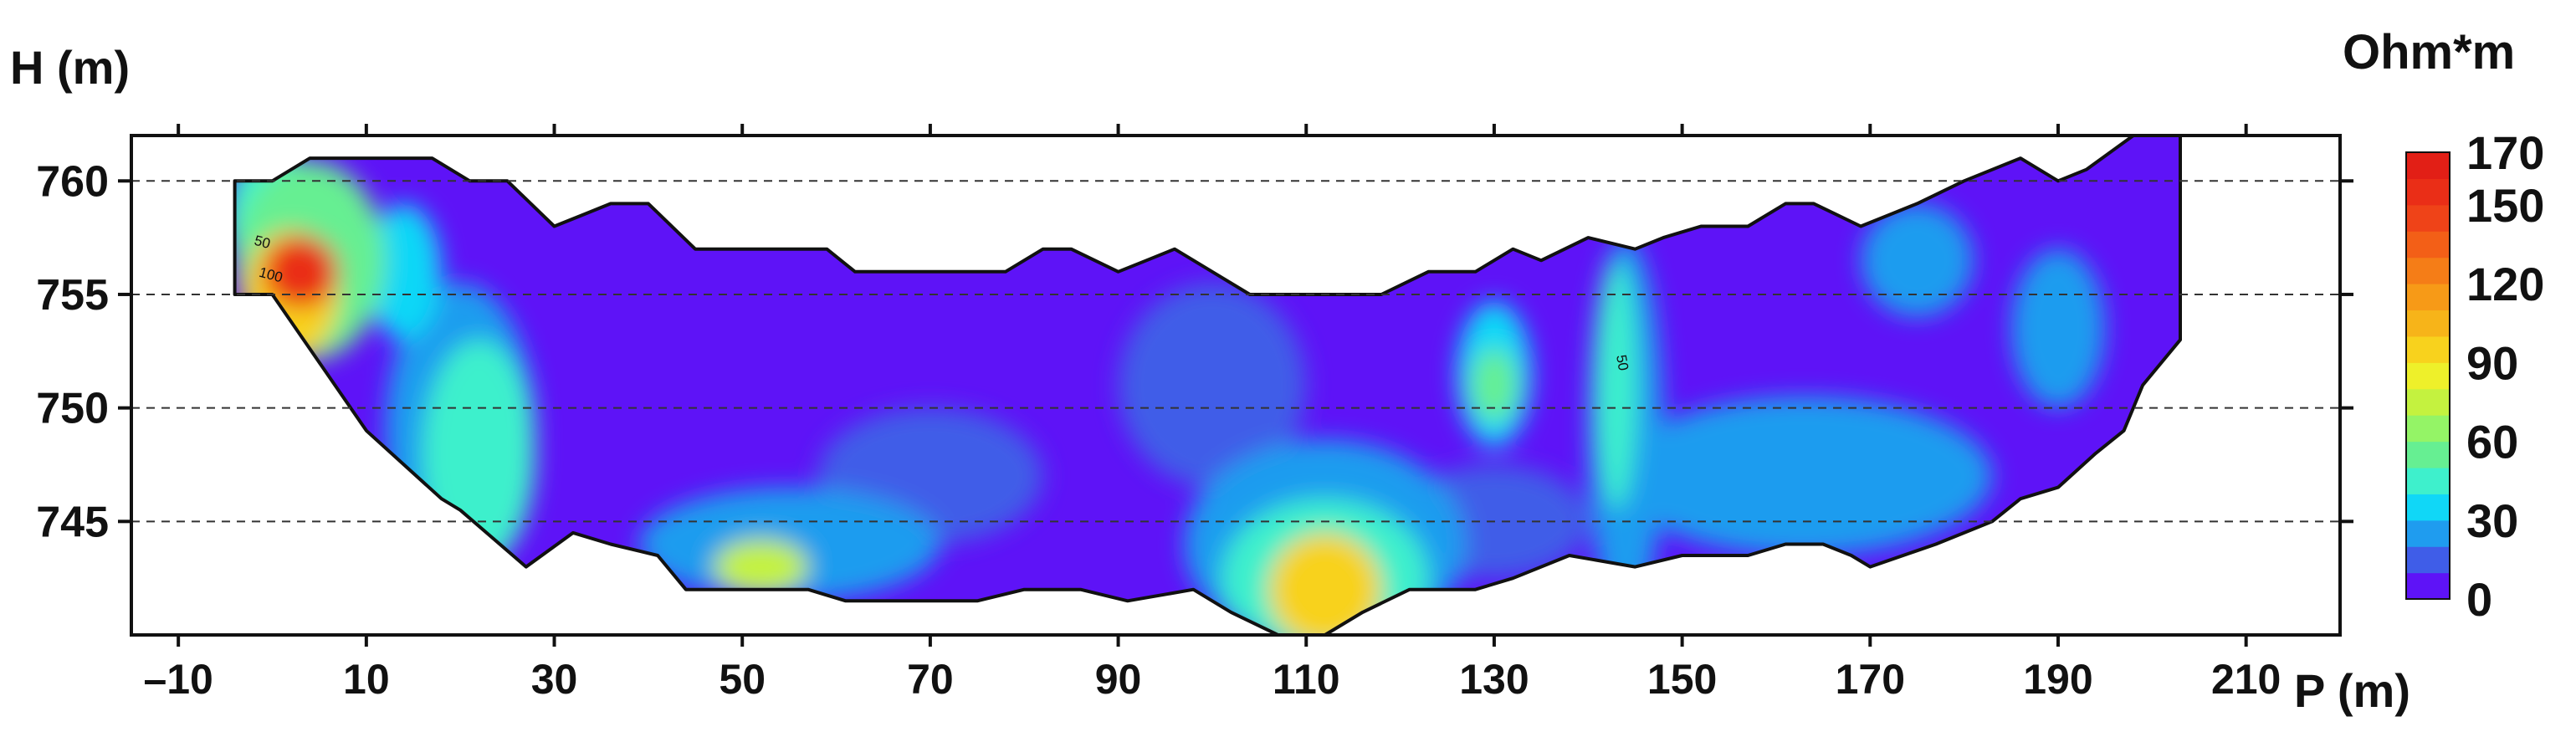  What do you see at coordinates (2505, 284) in the screenshot?
I see `colorbar-tick-label: 120` at bounding box center [2505, 284].